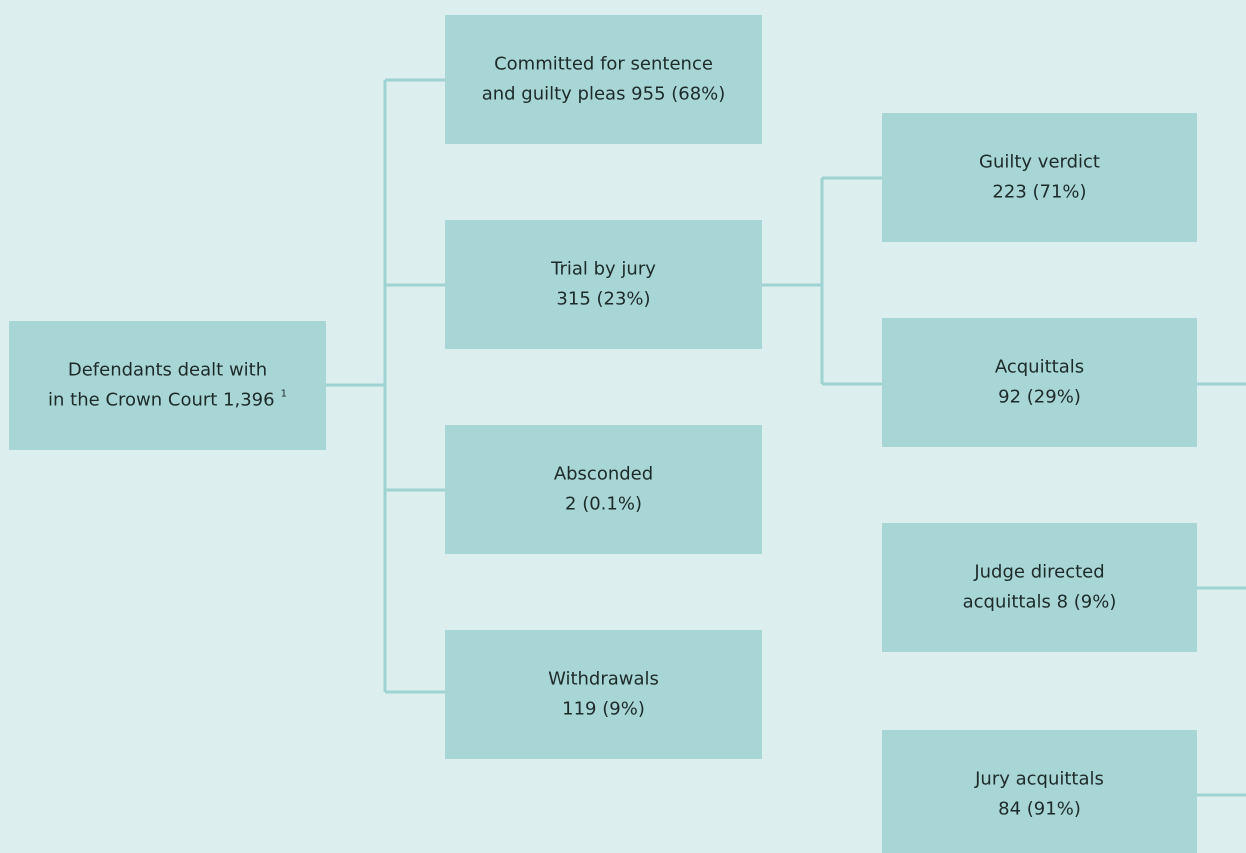 Image resolution: width=1246 pixels, height=853 pixels. I want to click on node-label: Absconded, so click(603, 474).